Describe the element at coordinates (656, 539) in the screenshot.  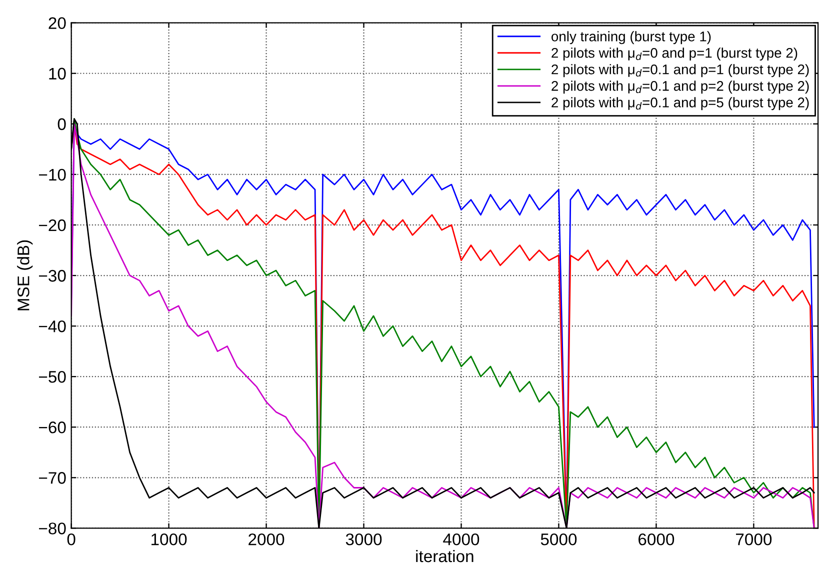
I see `x-tick-label: 6000` at that location.